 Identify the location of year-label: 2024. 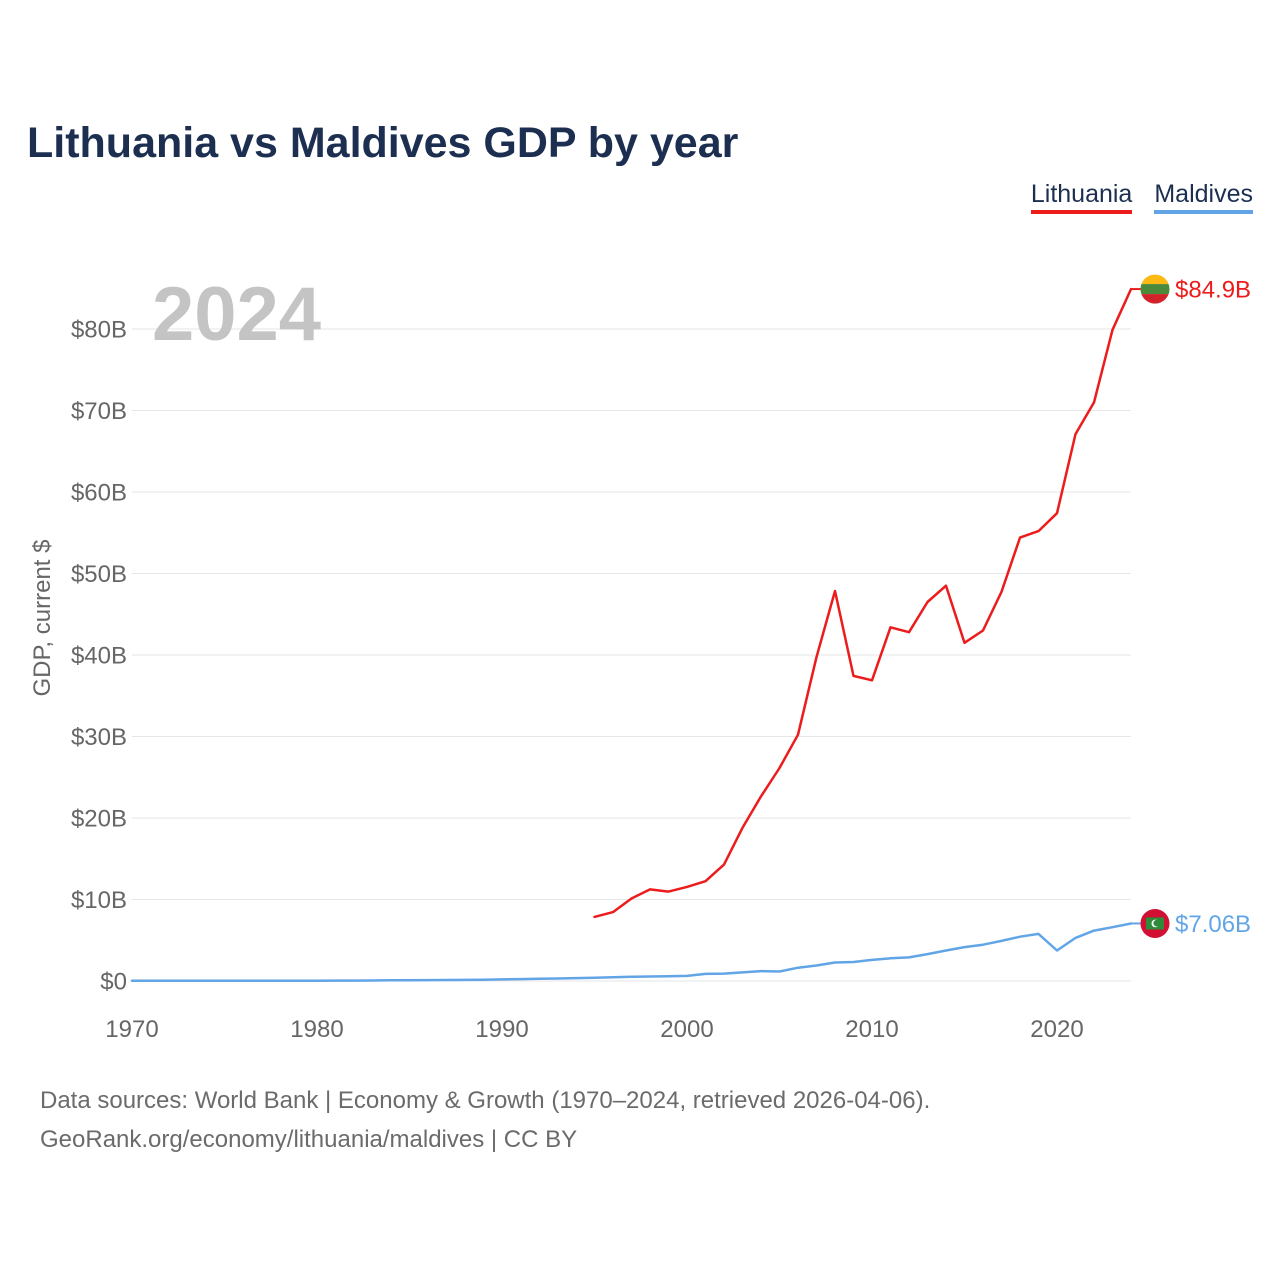
(236, 314).